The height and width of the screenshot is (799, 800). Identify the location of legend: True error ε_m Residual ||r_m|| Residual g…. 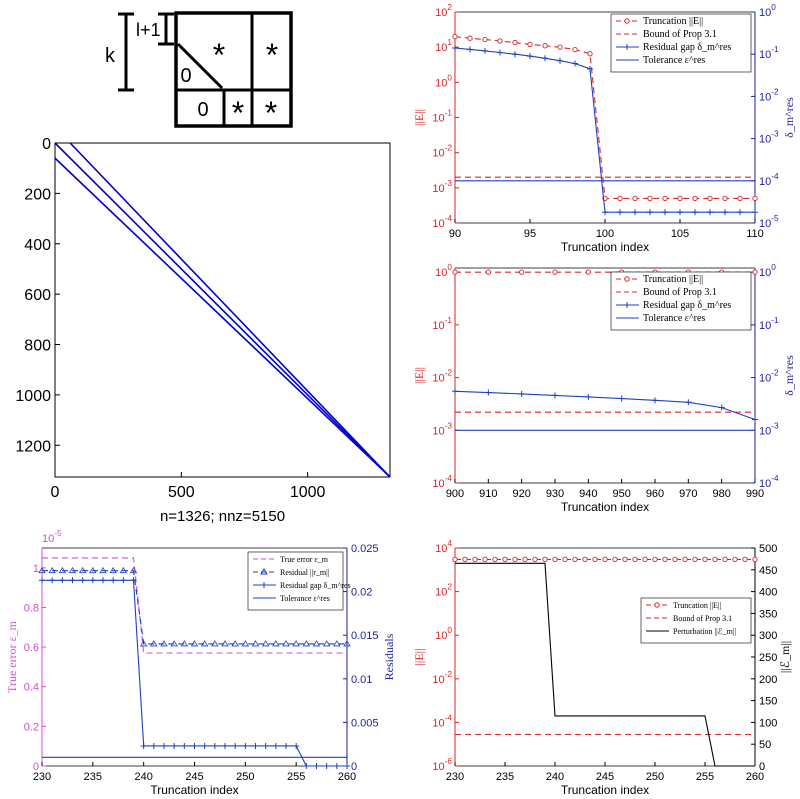
(299, 581).